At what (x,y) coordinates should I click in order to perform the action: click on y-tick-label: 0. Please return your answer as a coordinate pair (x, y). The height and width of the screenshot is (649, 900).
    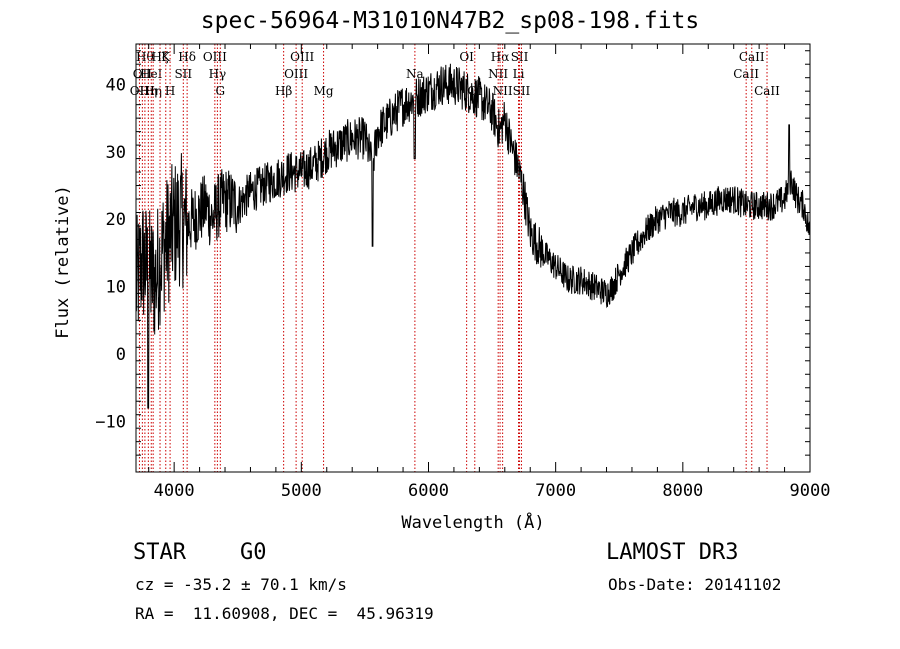
    Looking at the image, I should click on (121, 355).